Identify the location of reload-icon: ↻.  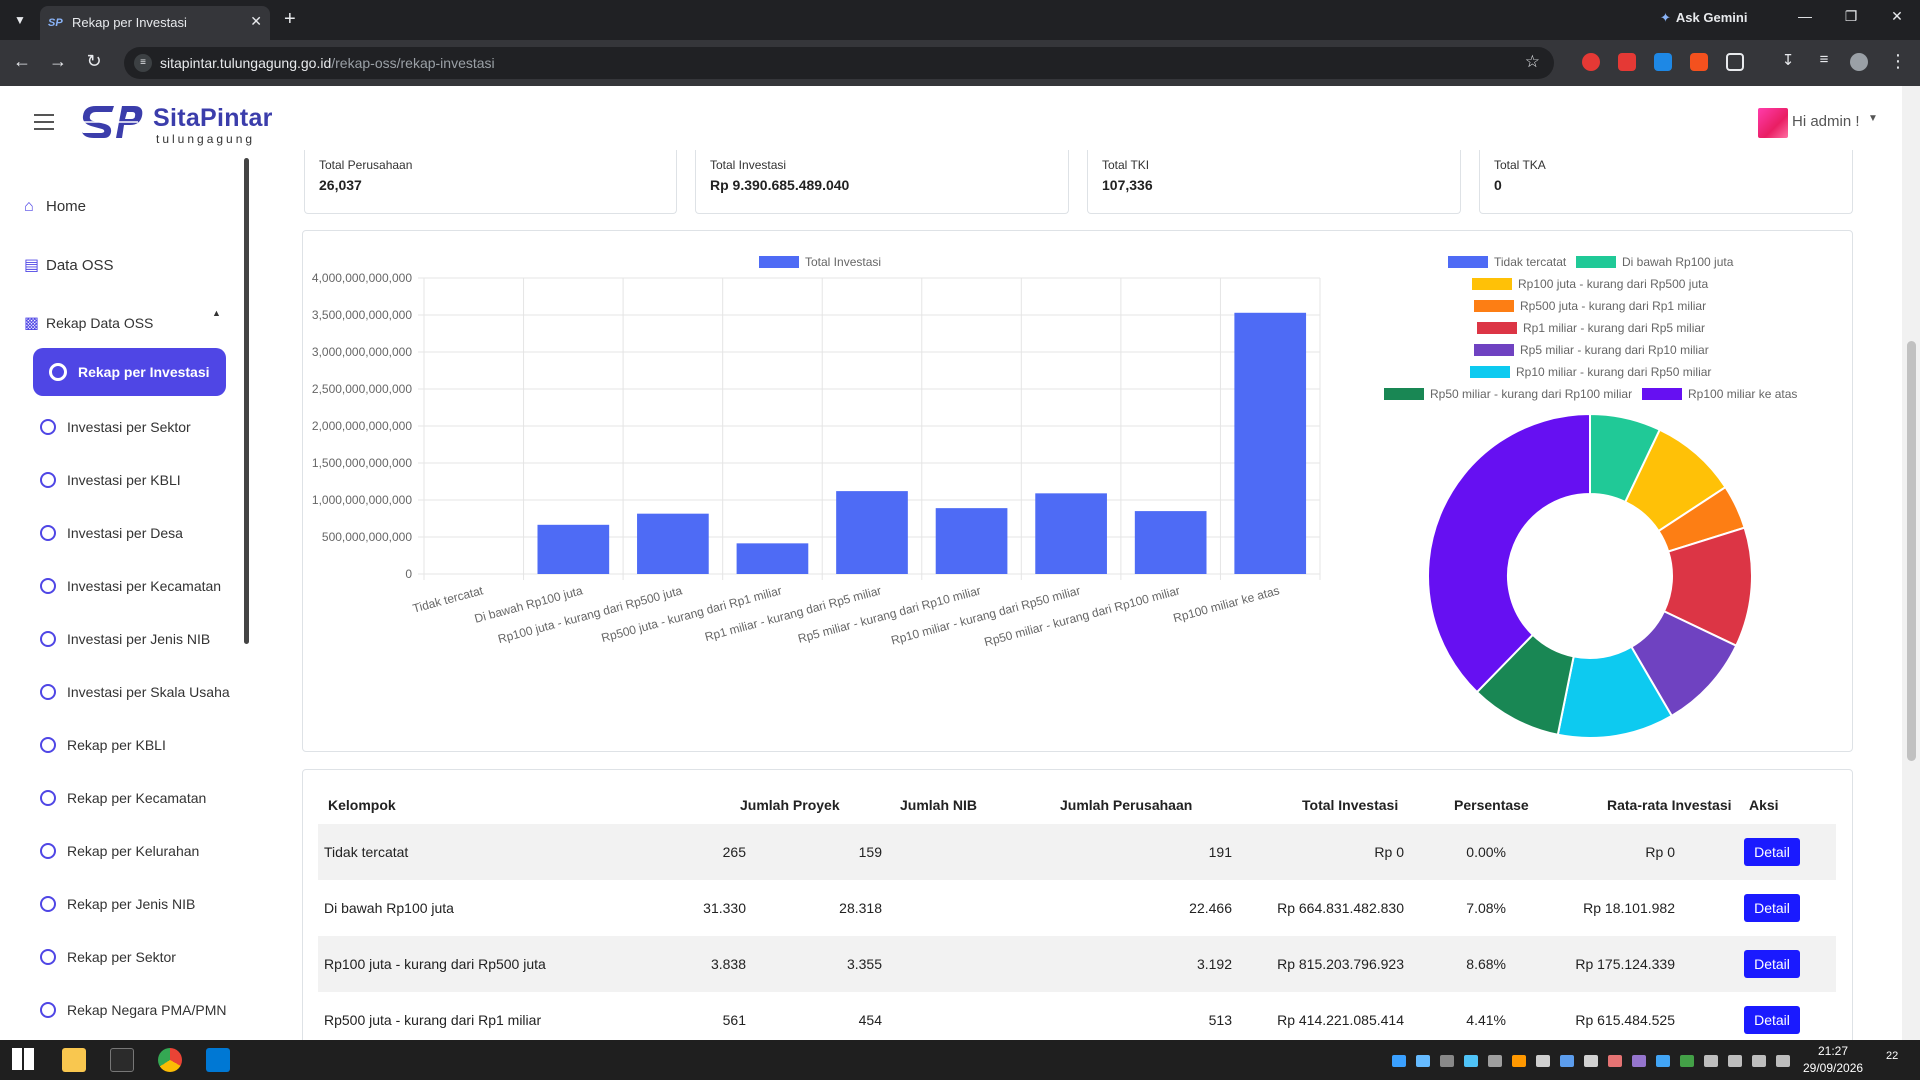
(94, 61).